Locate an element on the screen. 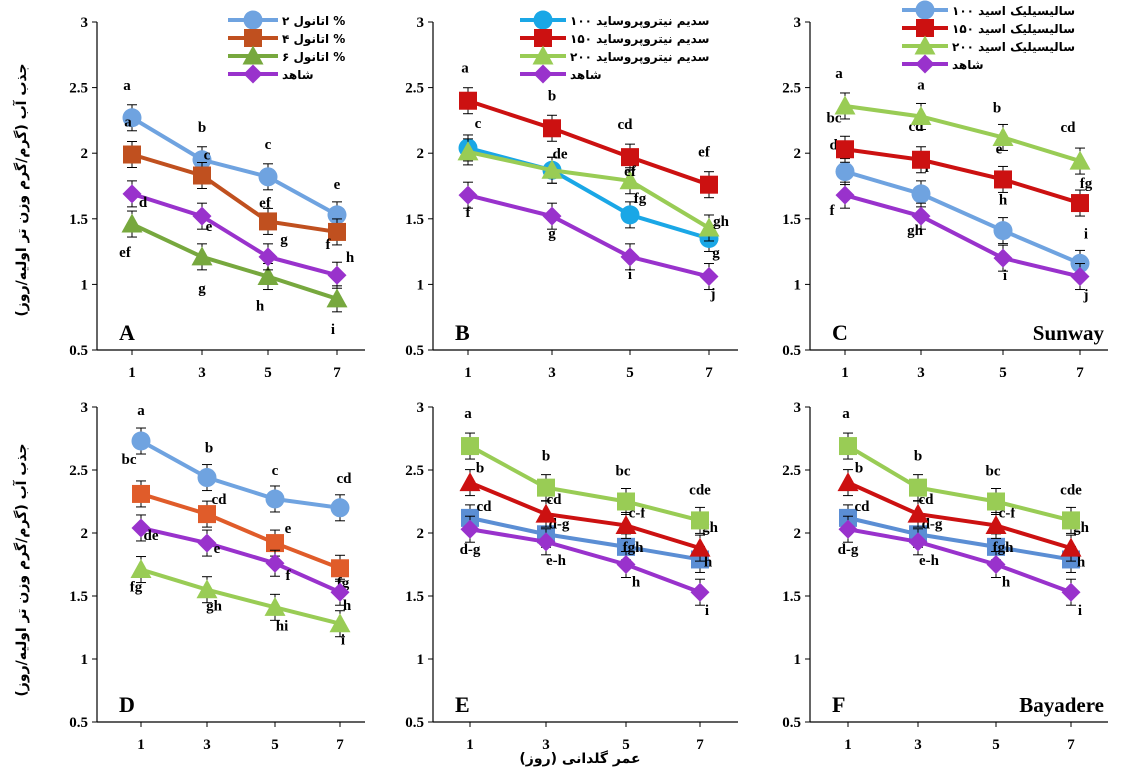 The height and width of the screenshot is (773, 1122). series-3: a b bc cde is located at coordinates (586, 470).